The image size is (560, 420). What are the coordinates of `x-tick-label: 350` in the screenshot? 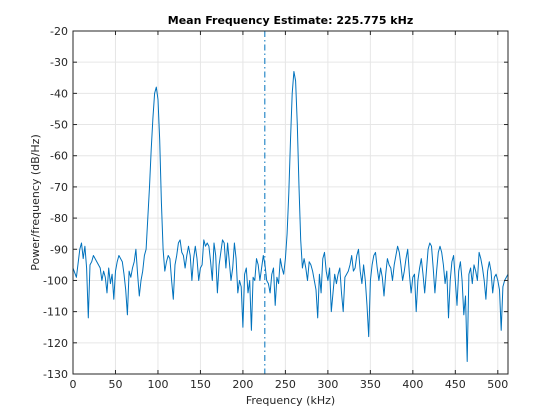 It's located at (370, 384).